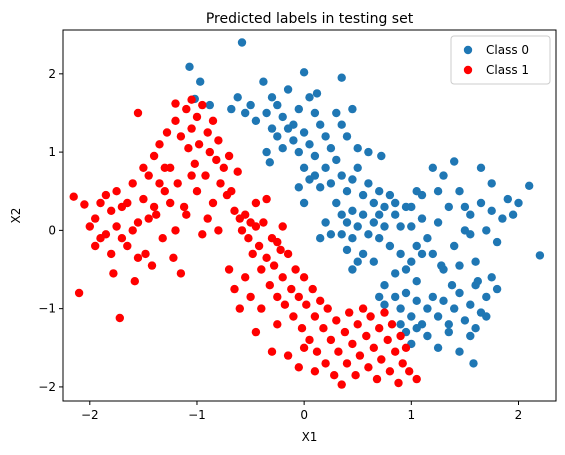 The image size is (565, 455). What do you see at coordinates (519, 415) in the screenshot?
I see `x-tick-label: 2` at bounding box center [519, 415].